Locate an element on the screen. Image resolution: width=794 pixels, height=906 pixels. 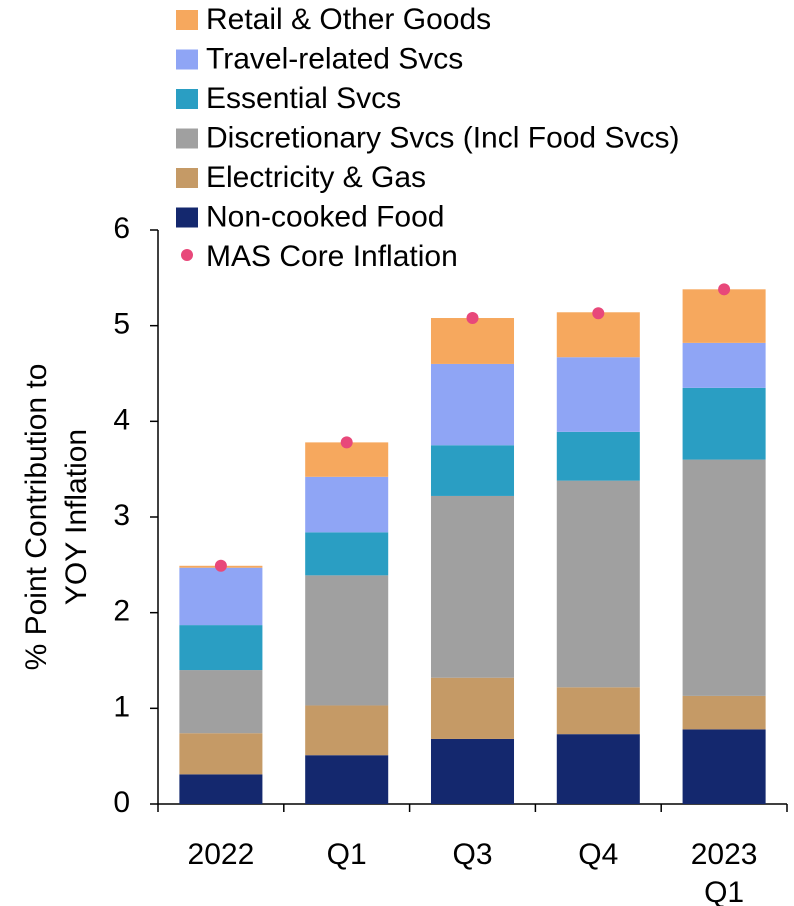
legend-label: Electricity & Gas is located at coordinates (316, 177).